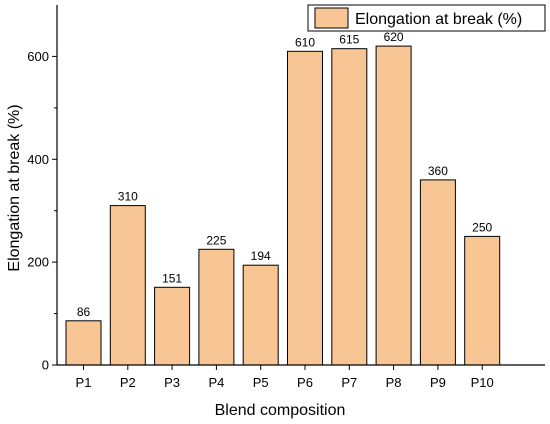  I want to click on bar-p3, so click(172, 326).